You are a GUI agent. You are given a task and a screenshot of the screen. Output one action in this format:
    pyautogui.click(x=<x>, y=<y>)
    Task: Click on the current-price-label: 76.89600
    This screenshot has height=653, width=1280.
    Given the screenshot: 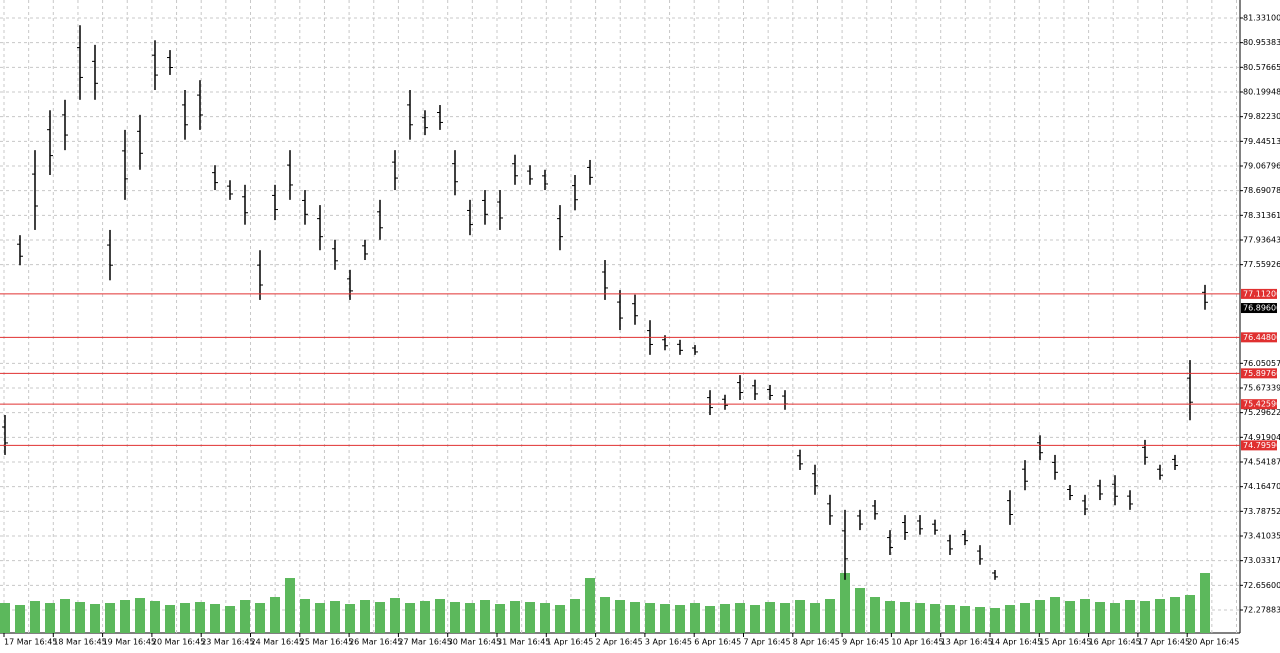 What is the action you would take?
    pyautogui.click(x=1261, y=308)
    